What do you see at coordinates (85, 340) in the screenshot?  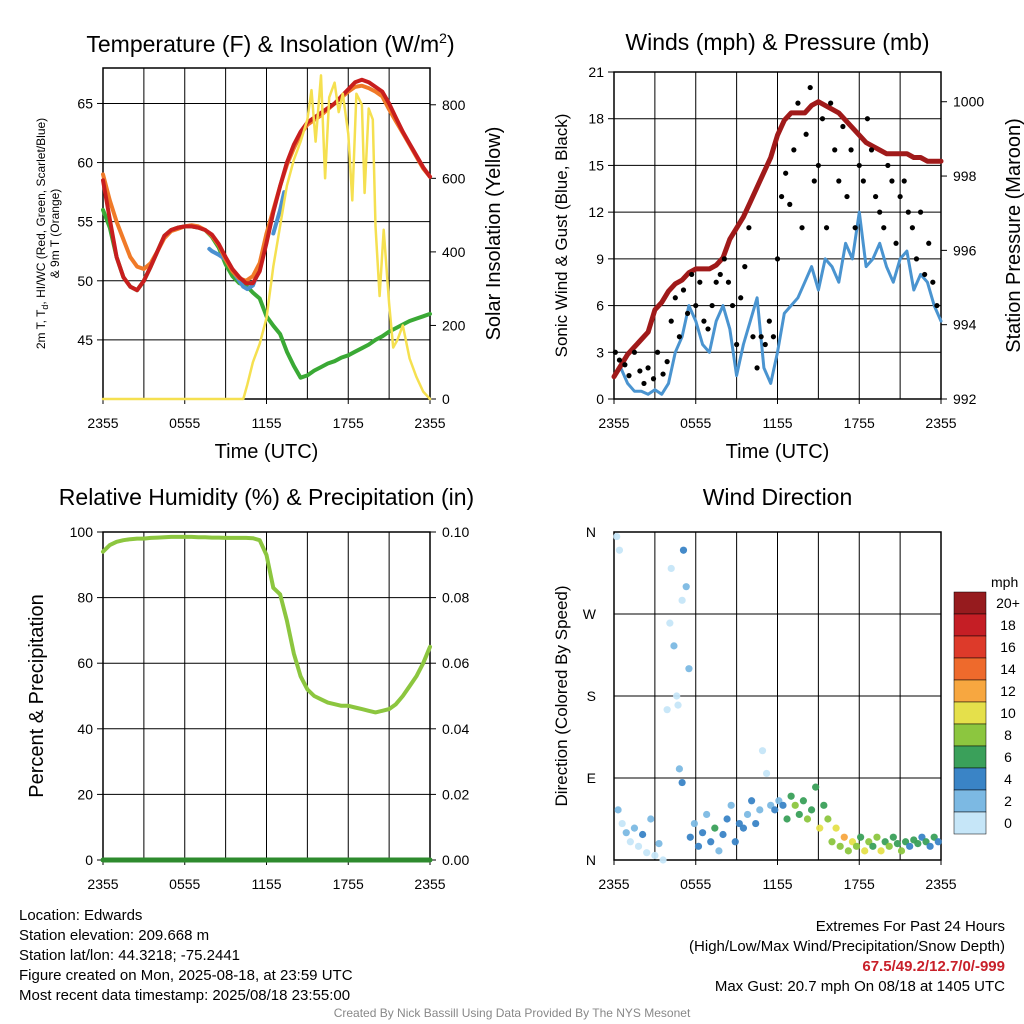 I see `temp-ytick-label: 45` at bounding box center [85, 340].